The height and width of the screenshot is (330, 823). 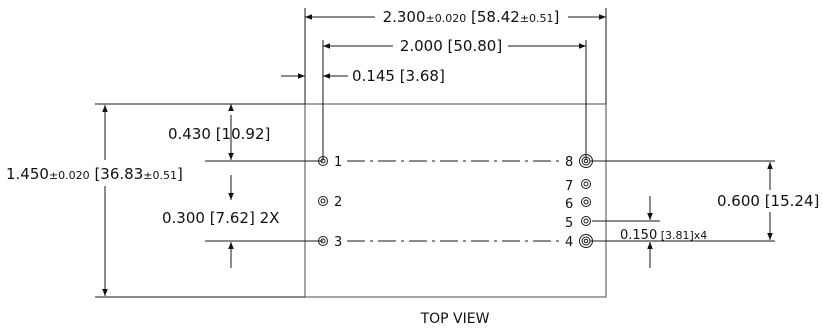 I want to click on dimension-right-pitch: 0.150 [3.81]x4, so click(x=663, y=232).